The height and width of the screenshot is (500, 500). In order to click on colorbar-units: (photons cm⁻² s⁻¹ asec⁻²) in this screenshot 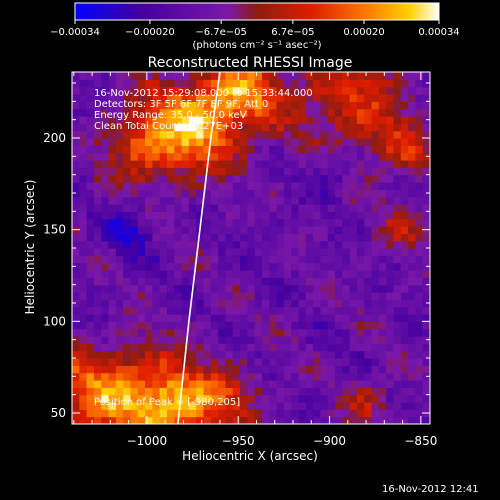, I will do `click(256, 45)`.